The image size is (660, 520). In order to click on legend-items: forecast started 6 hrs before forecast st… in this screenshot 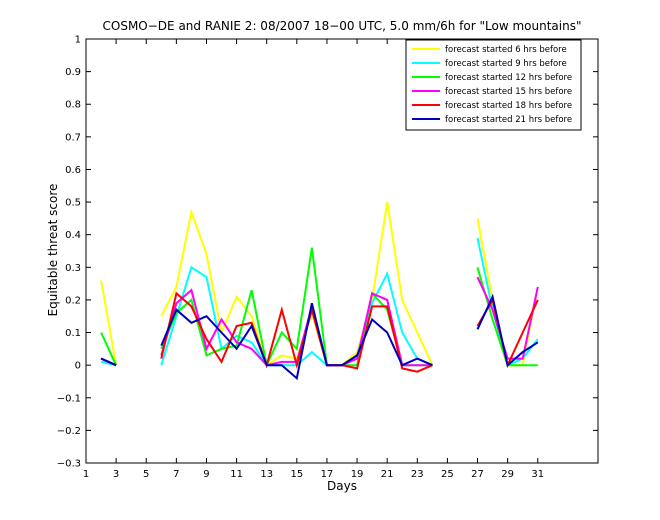, I will do `click(492, 85)`.